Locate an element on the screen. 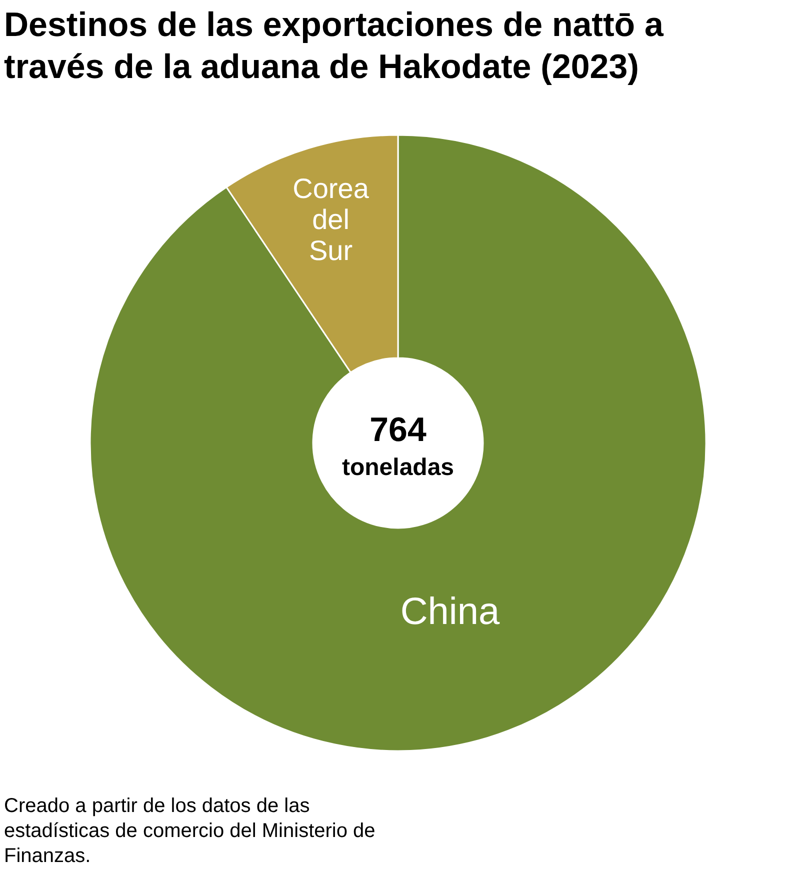  text: Creado a partir de los datos de las estadísticas de comercio del Ministerio de Finanzas. is located at coordinates (190, 831).